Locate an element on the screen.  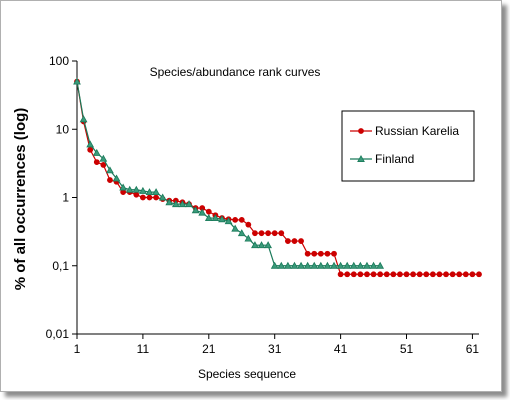
legend-marker-point-russian-karelia is located at coordinates (361, 131).